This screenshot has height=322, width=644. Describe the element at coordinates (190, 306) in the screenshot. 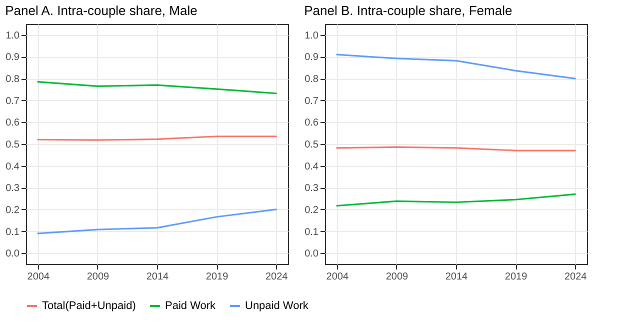

I see `legend-label: Paid Work` at that location.